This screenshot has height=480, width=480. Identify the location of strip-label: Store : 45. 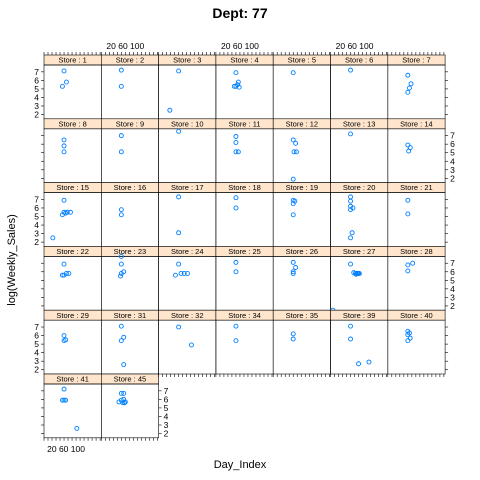
(130, 379).